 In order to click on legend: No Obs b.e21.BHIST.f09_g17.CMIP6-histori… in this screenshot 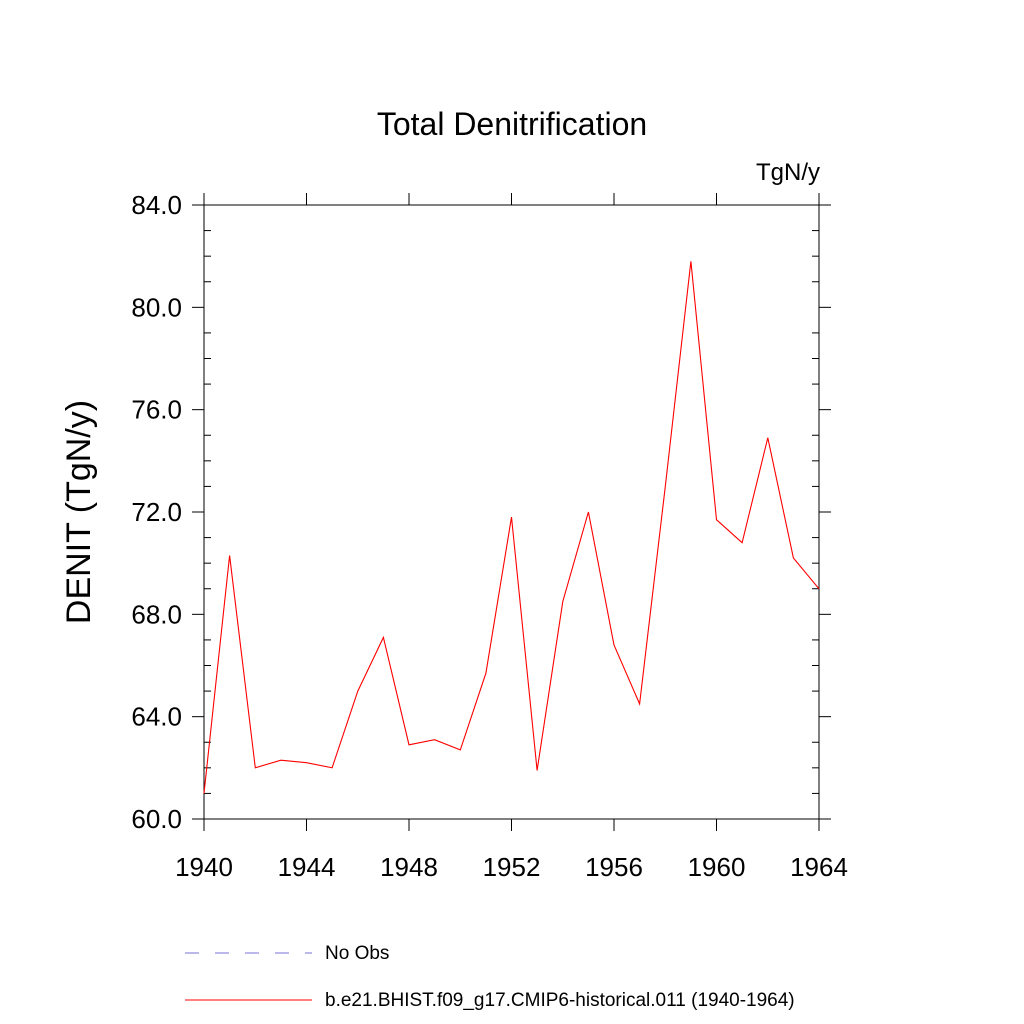, I will do `click(490, 977)`.